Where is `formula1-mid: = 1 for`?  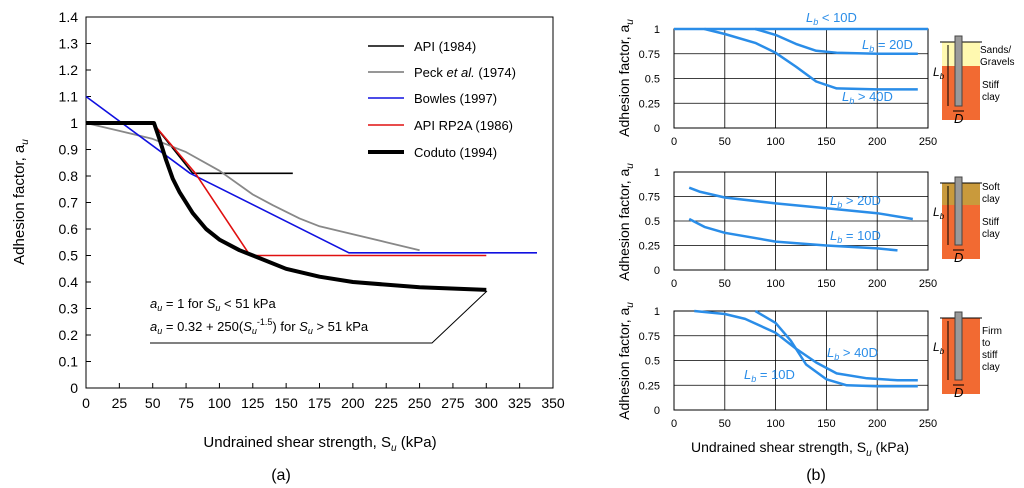
formula1-mid: = 1 for is located at coordinates (184, 303).